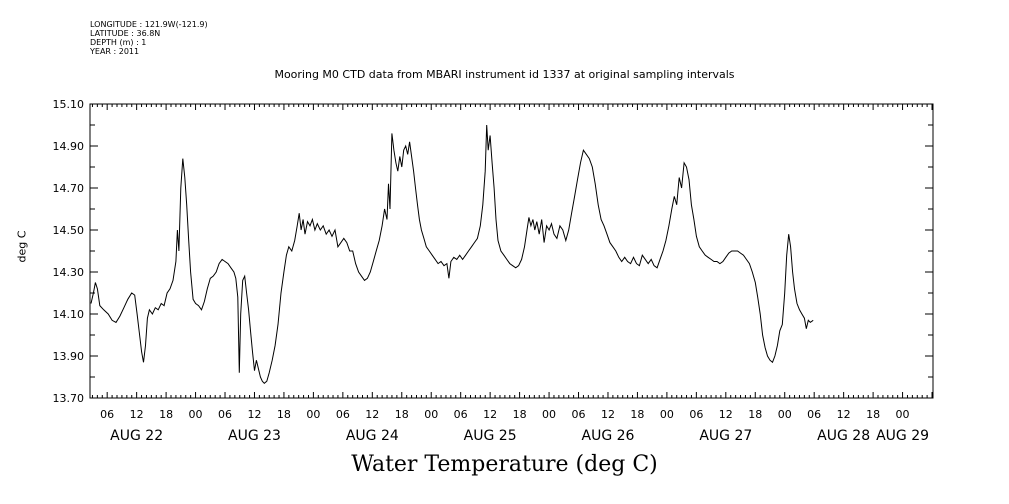  What do you see at coordinates (118, 42) in the screenshot?
I see `depth-label: DEPTH (m) : 1` at bounding box center [118, 42].